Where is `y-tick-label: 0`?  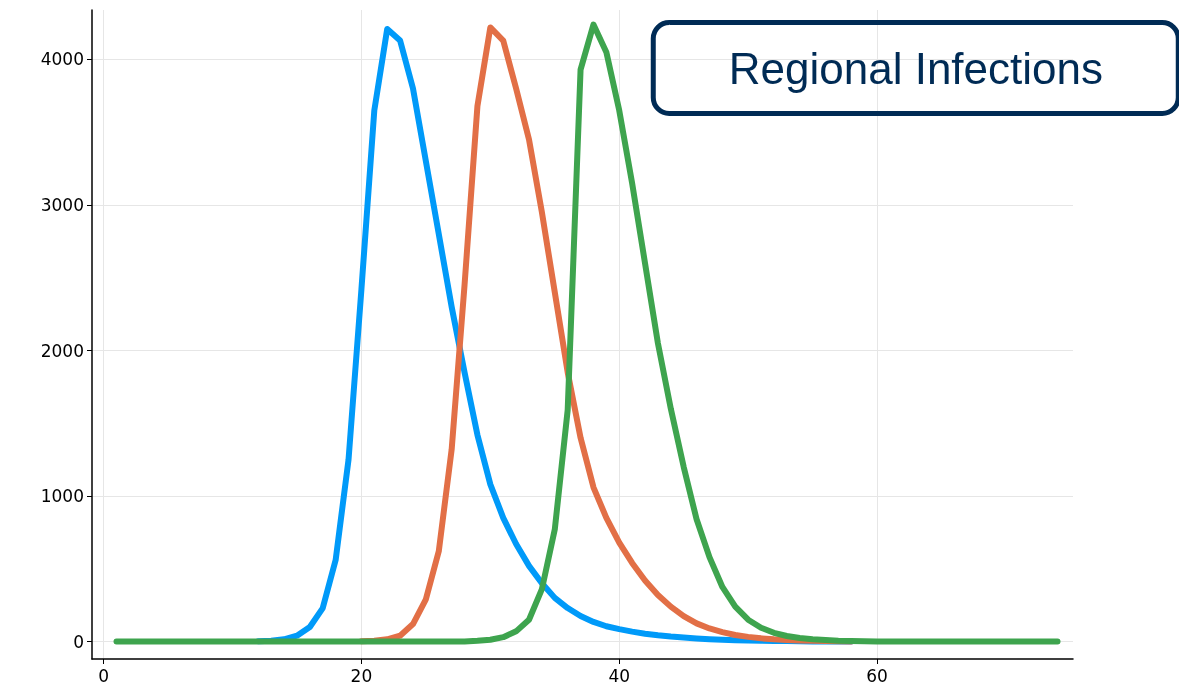 y-tick-label: 0 is located at coordinates (78, 641).